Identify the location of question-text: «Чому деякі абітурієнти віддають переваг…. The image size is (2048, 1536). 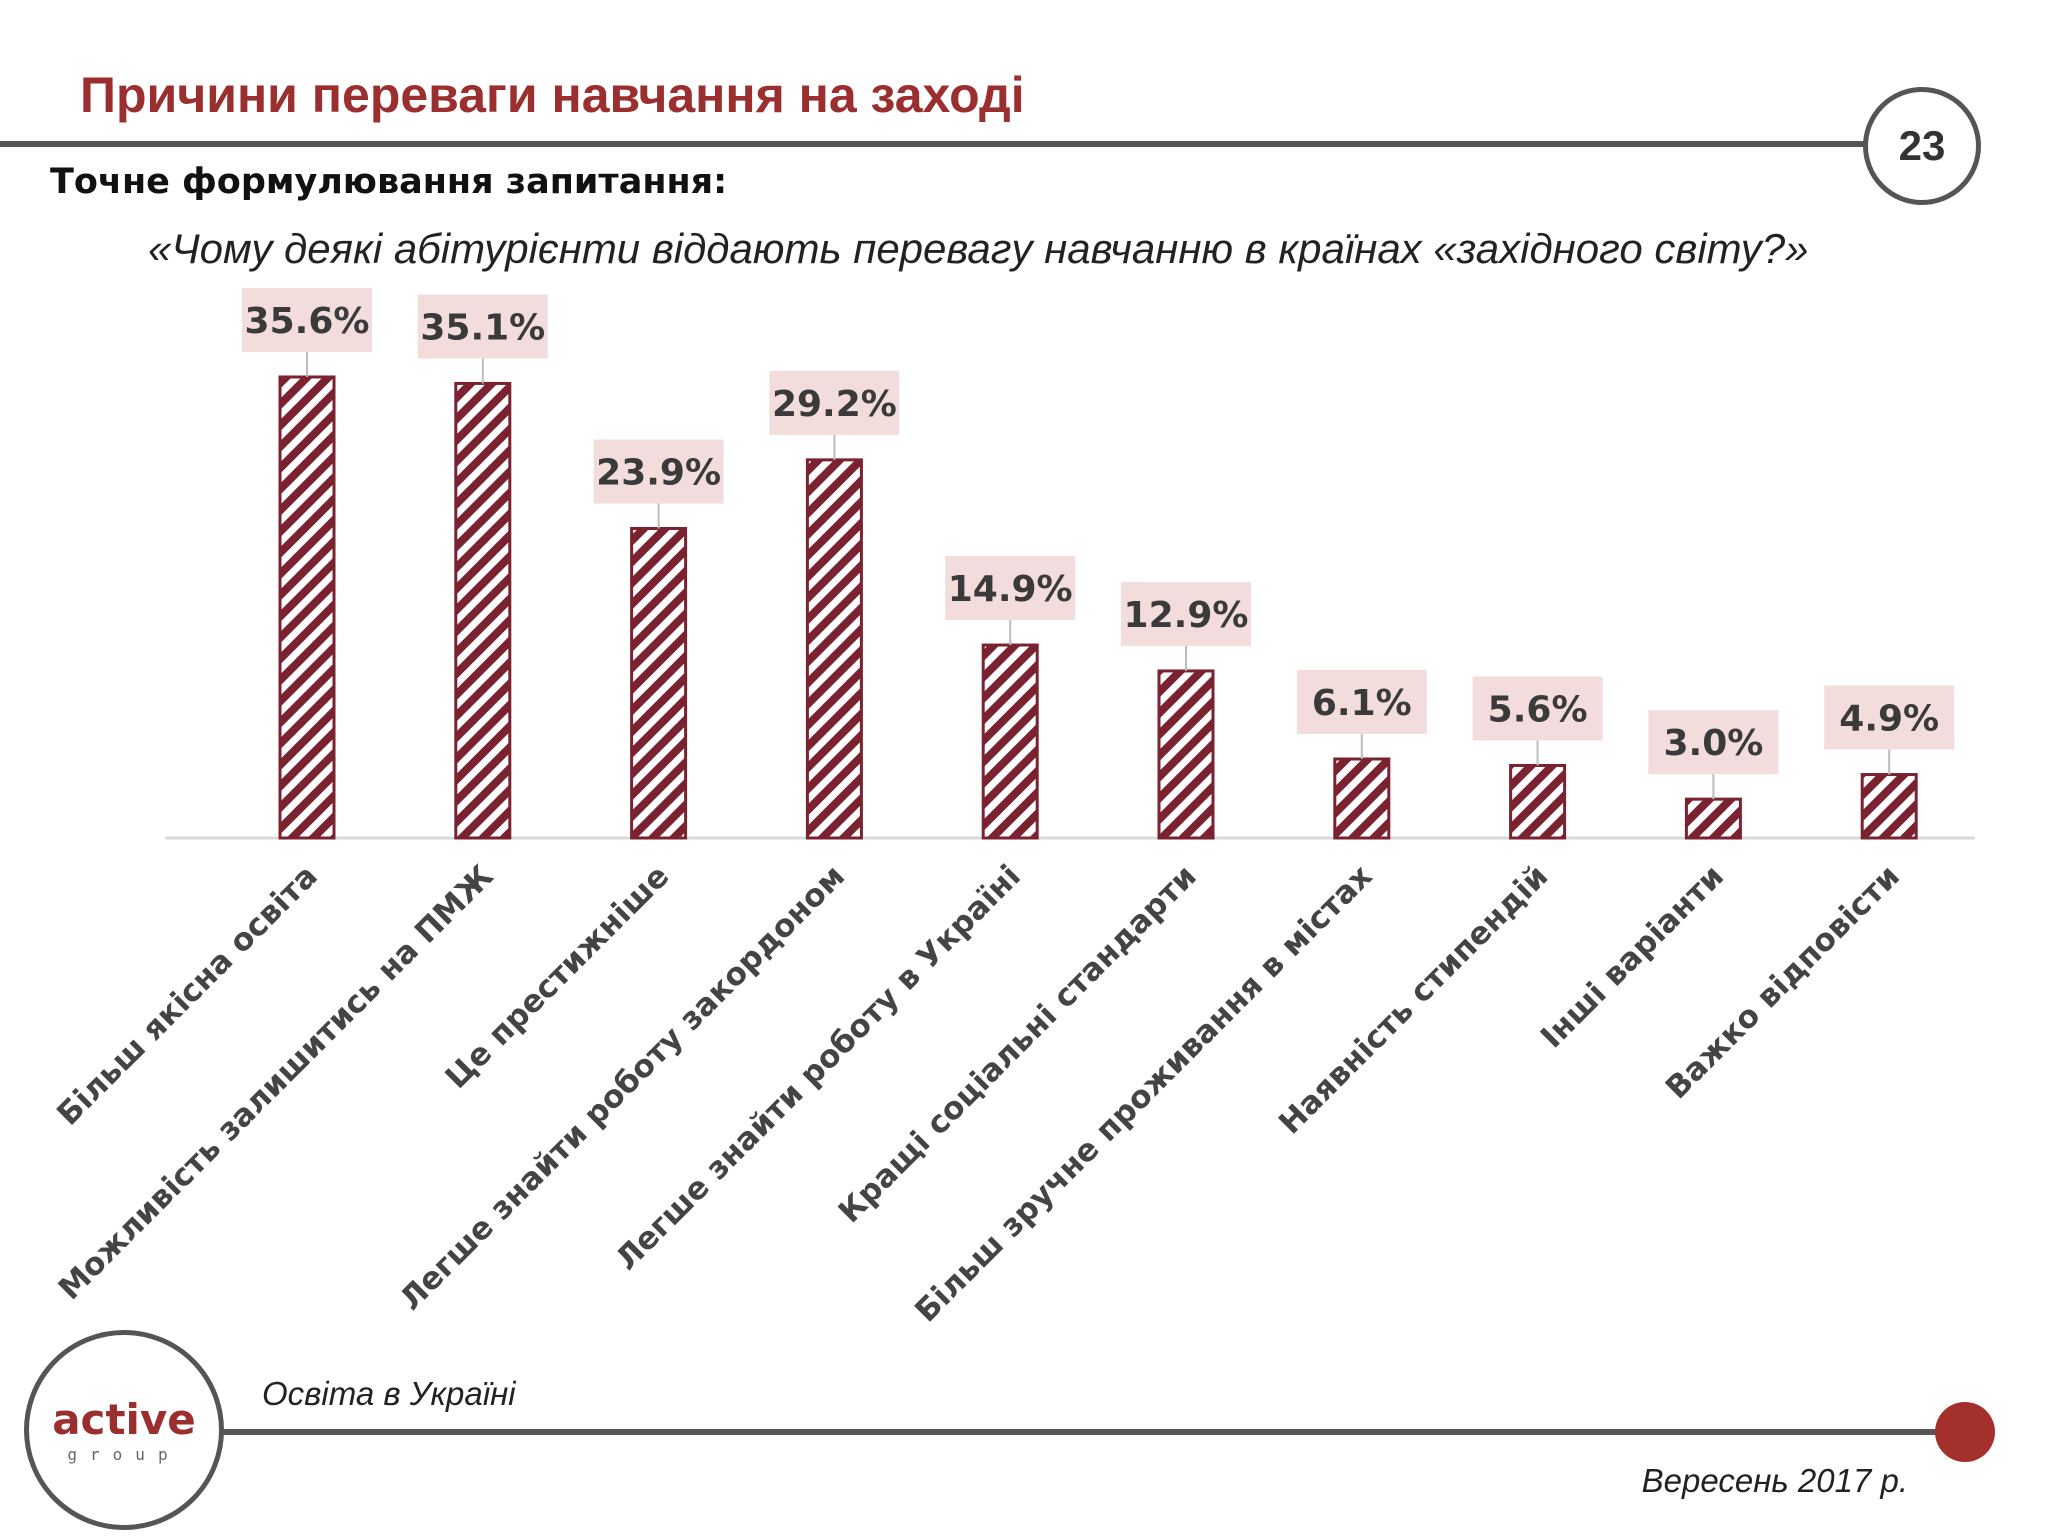
(978, 248).